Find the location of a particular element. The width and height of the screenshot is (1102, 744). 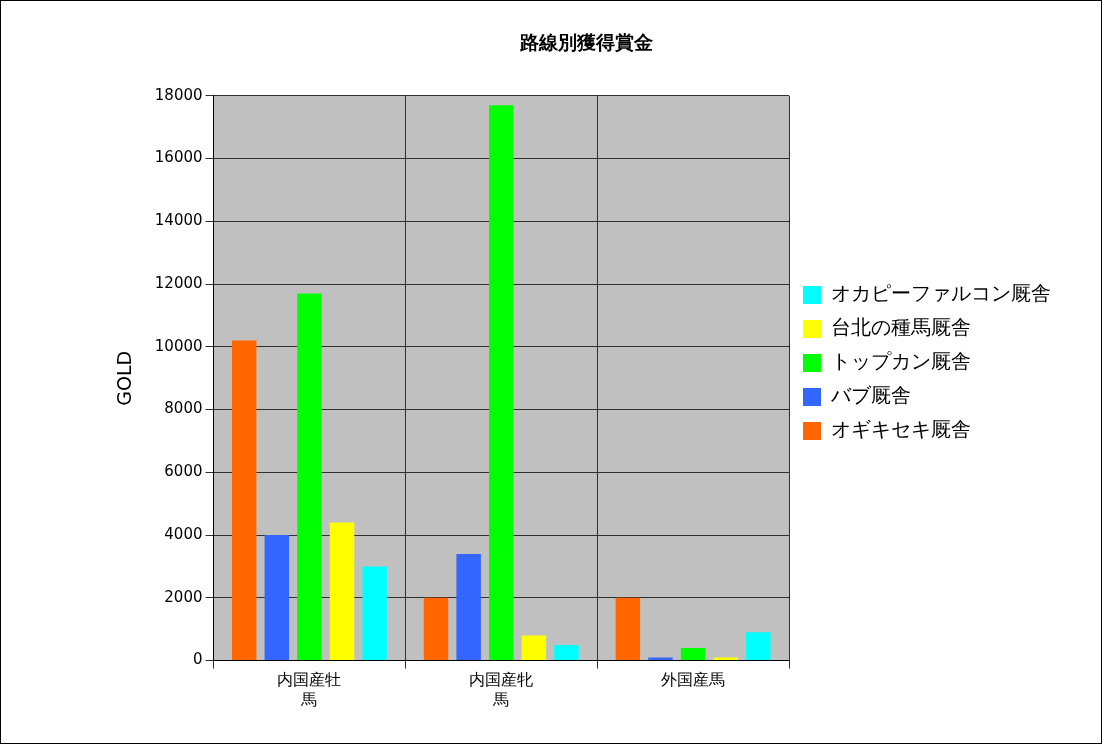

y-tick-label: 16000 is located at coordinates (178, 157).